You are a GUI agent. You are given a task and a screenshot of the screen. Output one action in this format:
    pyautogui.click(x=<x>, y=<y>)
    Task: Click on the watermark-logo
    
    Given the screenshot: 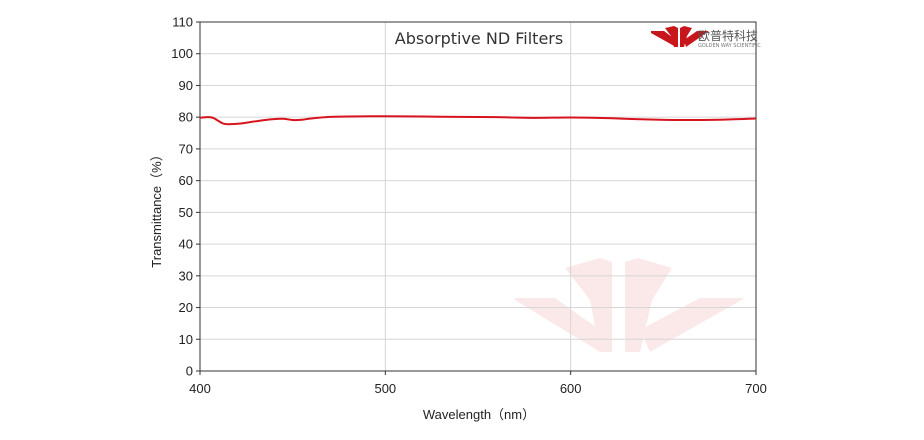 What is the action you would take?
    pyautogui.click(x=630, y=305)
    